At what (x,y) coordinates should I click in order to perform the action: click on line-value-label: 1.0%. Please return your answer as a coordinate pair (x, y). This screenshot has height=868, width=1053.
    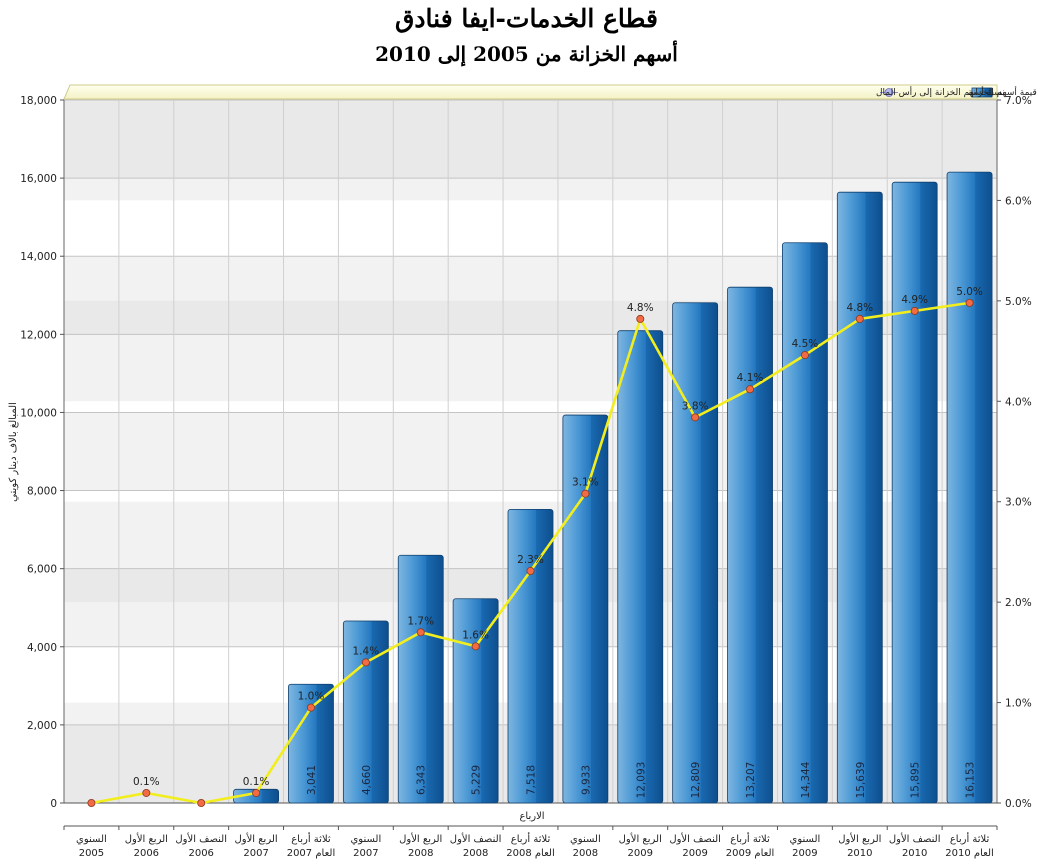
    Looking at the image, I should click on (311, 697).